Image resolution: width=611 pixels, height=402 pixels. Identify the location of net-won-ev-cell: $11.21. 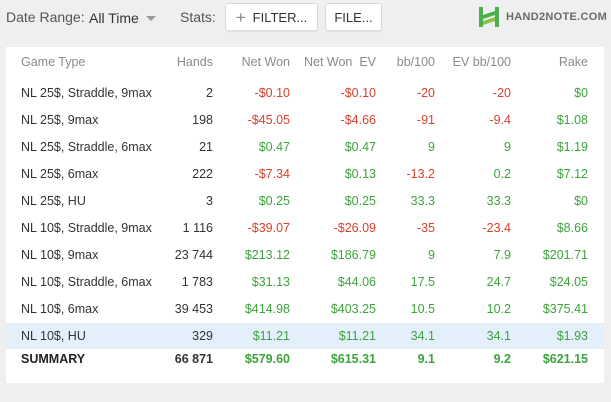
(357, 336).